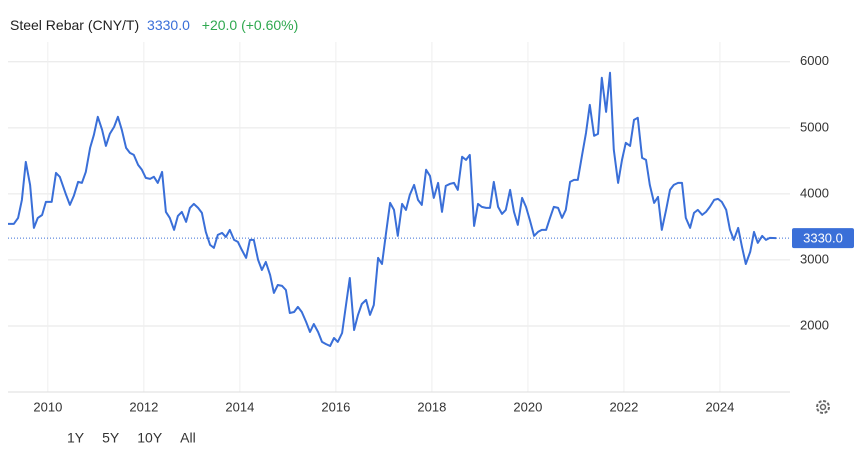  Describe the element at coordinates (47, 406) in the screenshot. I see `x-tick-label: 2010` at that location.